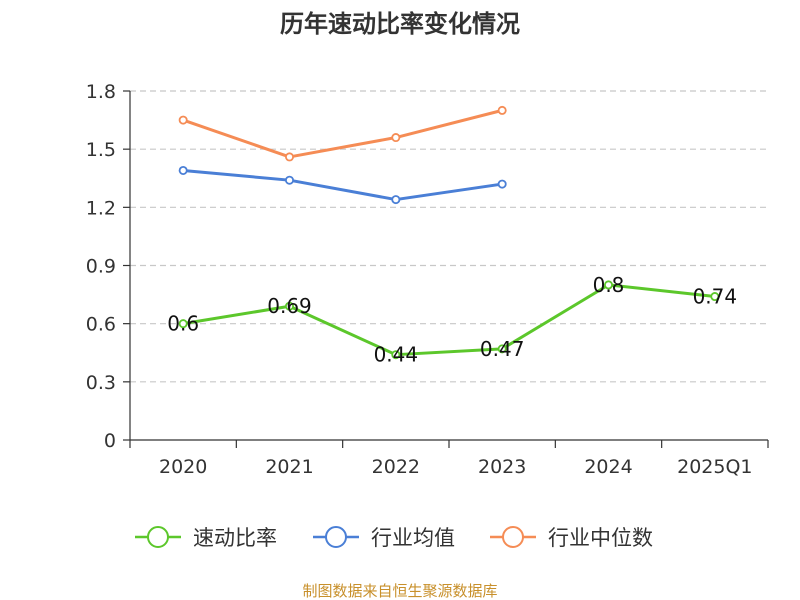 This screenshot has width=800, height=600. What do you see at coordinates (400, 24) in the screenshot?
I see `chart-title: 历年速动比率变化情况` at bounding box center [400, 24].